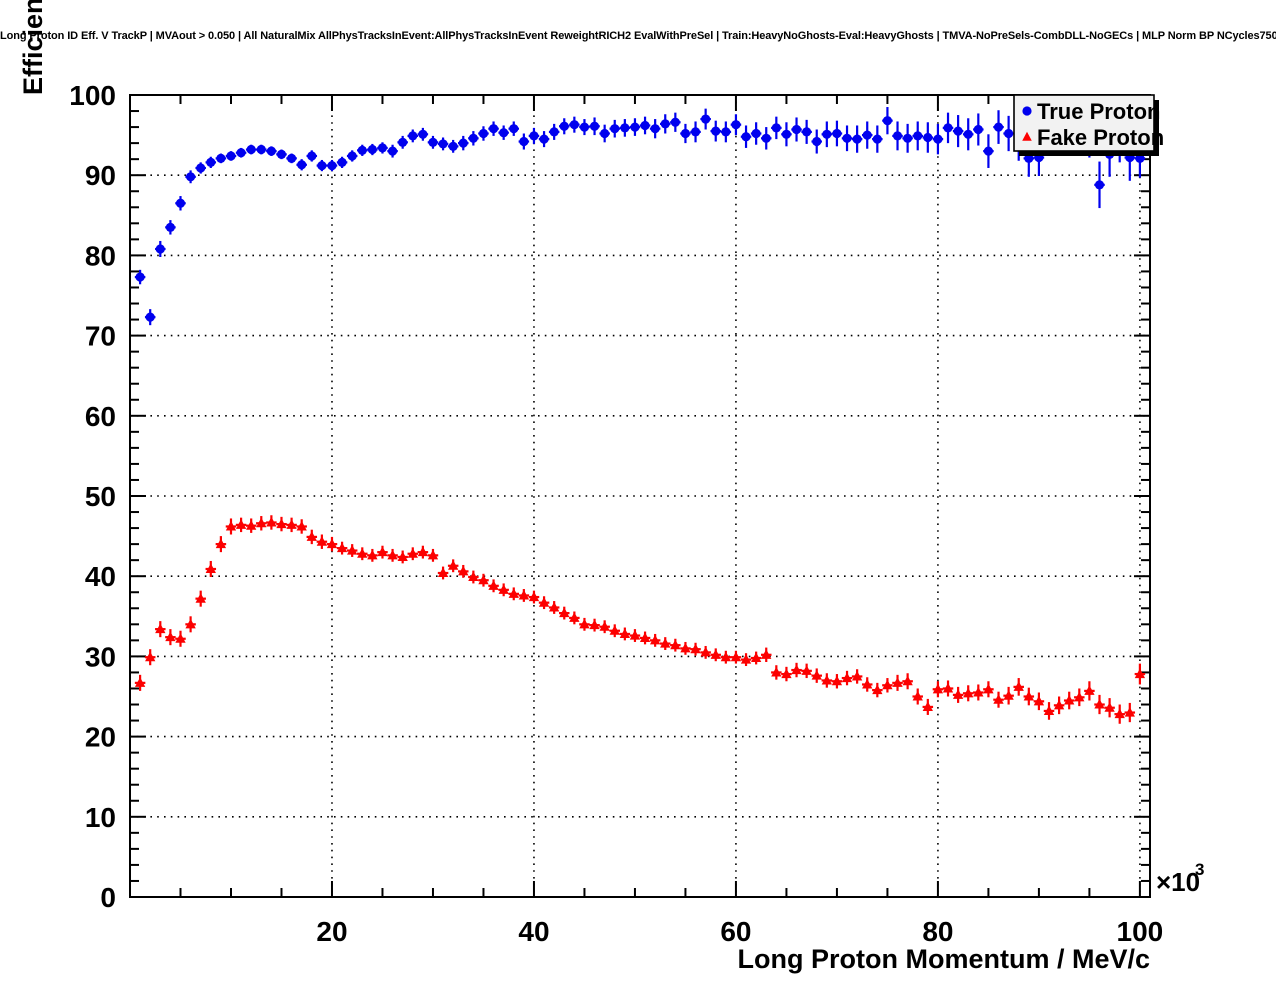 Image resolution: width=1276 pixels, height=996 pixels. Describe the element at coordinates (1178, 882) in the screenshot. I see `x-axis-exponent: ×10` at that location.